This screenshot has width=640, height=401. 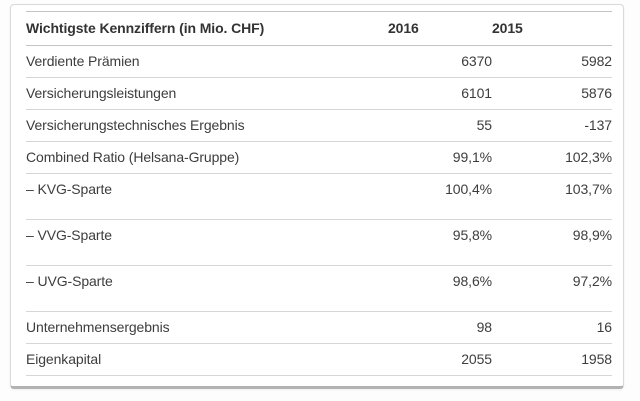 What do you see at coordinates (319, 360) in the screenshot?
I see `table-row: Eigenkapital 2055 1958` at bounding box center [319, 360].